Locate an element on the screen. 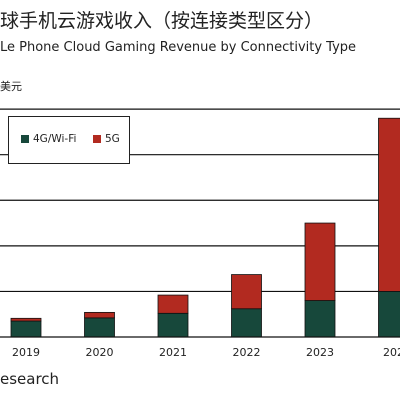  x-tick-label: 2023 is located at coordinates (320, 352).